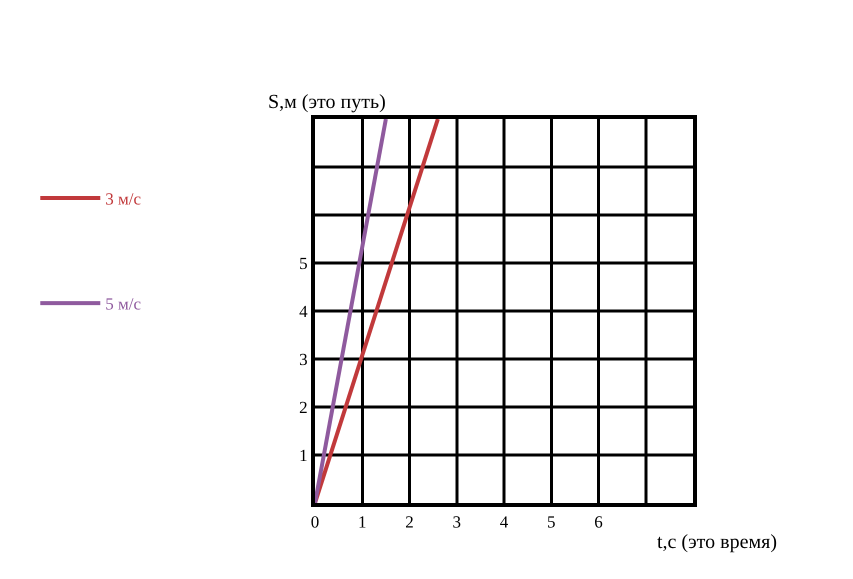  I want to click on x-tick-label: 3, so click(456, 522).